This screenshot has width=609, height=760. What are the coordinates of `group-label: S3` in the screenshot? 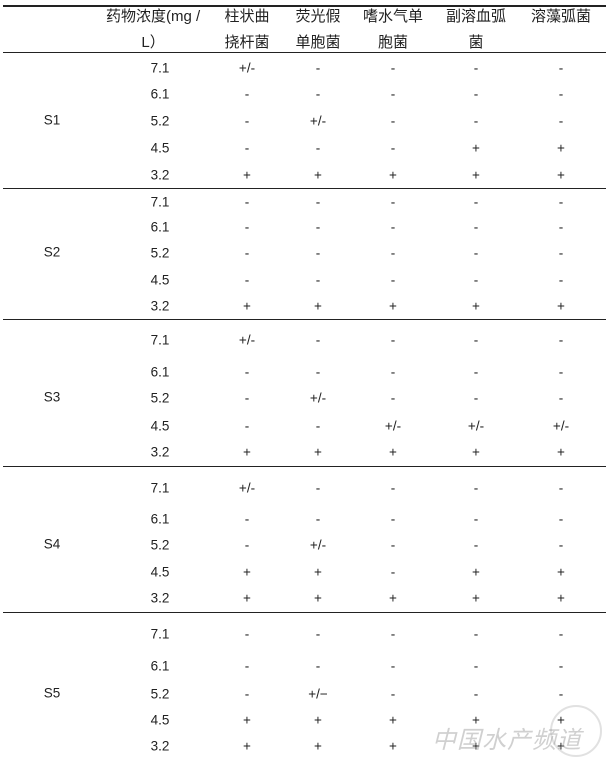 It's located at (52, 397).